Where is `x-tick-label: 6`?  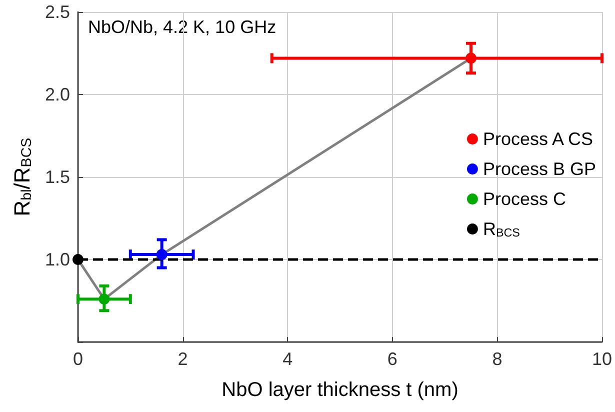
x-tick-label: 6 is located at coordinates (392, 359).